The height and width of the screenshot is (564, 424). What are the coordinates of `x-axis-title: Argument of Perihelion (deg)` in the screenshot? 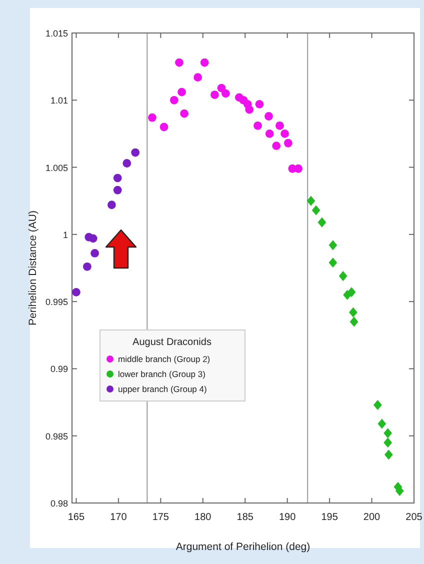 It's located at (243, 547).